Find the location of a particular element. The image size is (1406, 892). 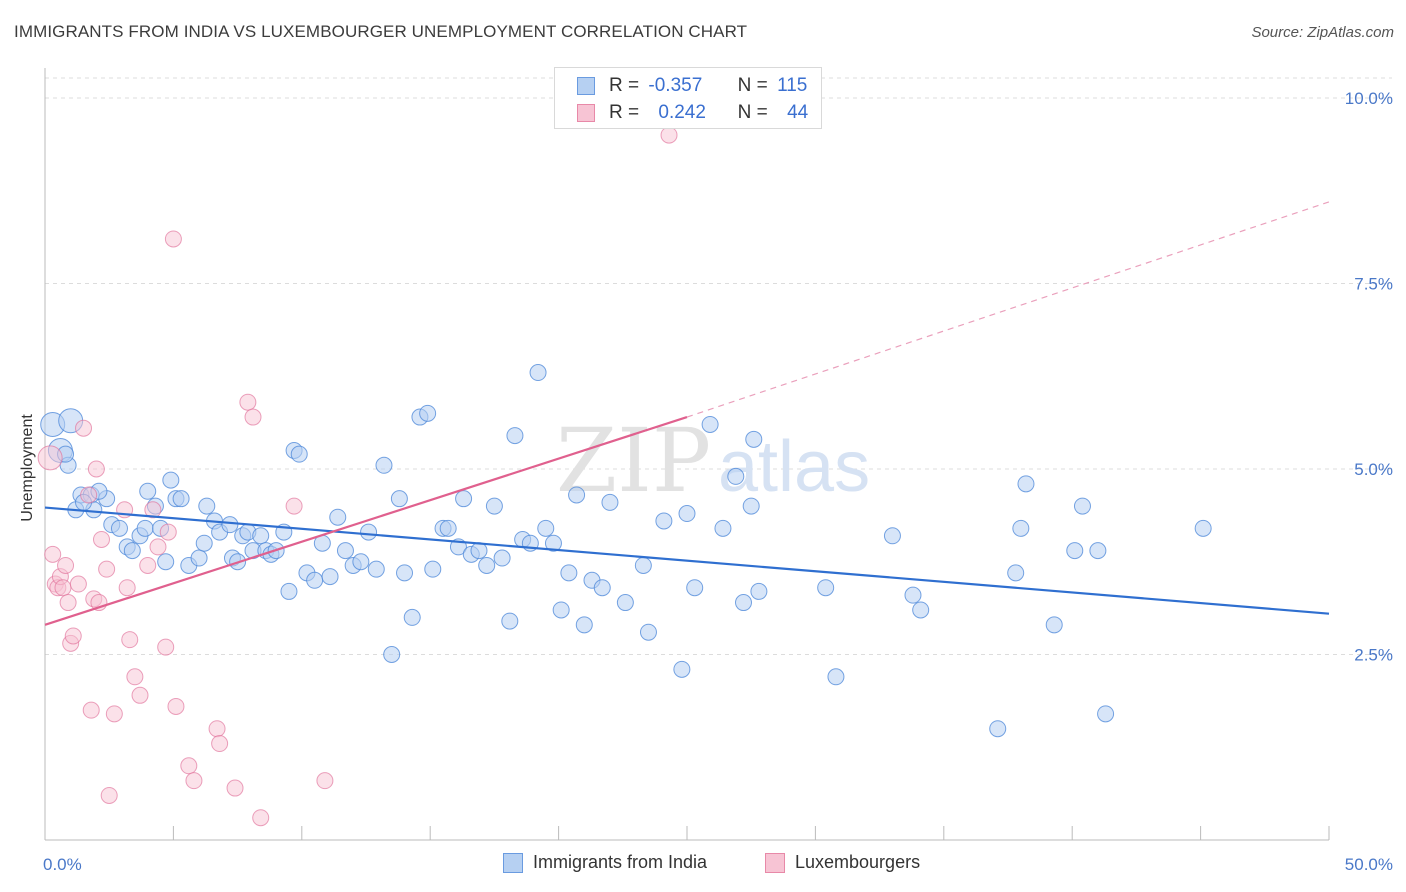

correlation-legend: R = -0.357 N = 115 R = 0.242 N = 44 is located at coordinates (688, 98).